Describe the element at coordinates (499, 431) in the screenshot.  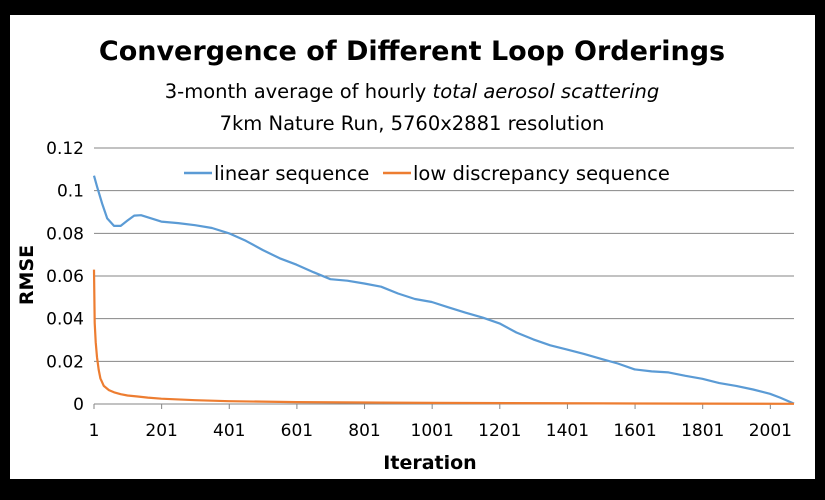
I see `x-tick-label: 1201` at that location.